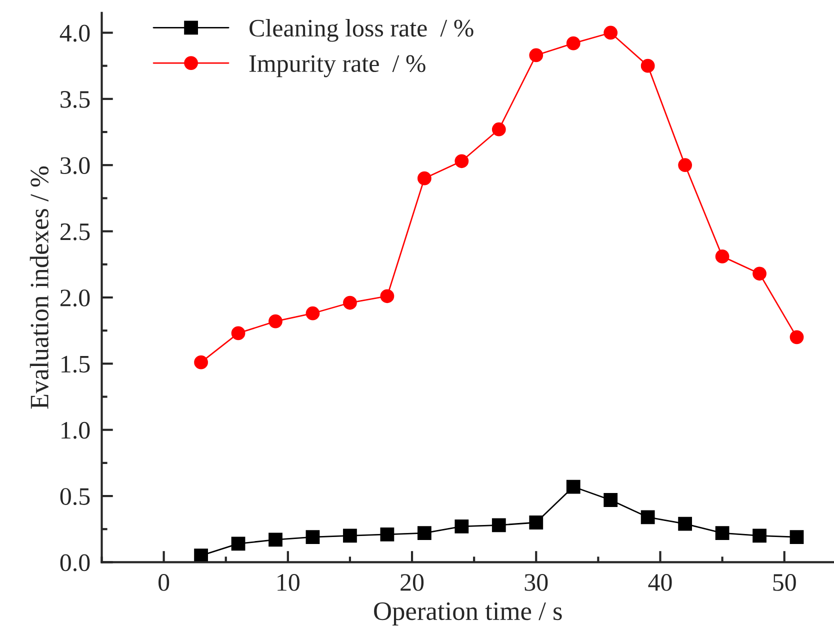  What do you see at coordinates (536, 582) in the screenshot?
I see `x-tick-label: 30` at bounding box center [536, 582].